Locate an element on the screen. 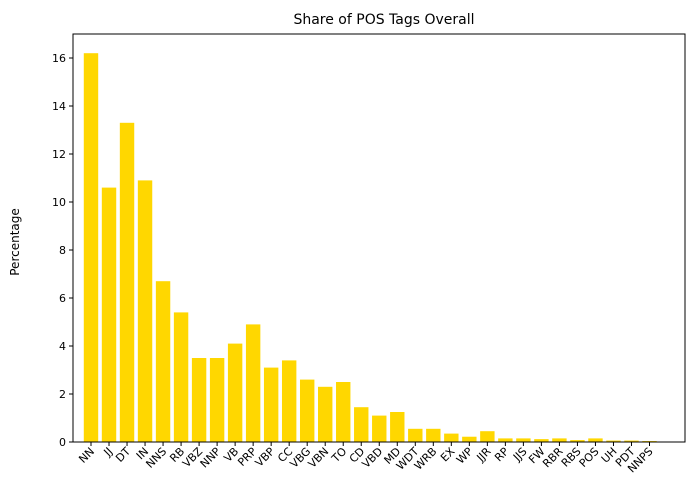  y-tick-label: 10 is located at coordinates (59, 202).